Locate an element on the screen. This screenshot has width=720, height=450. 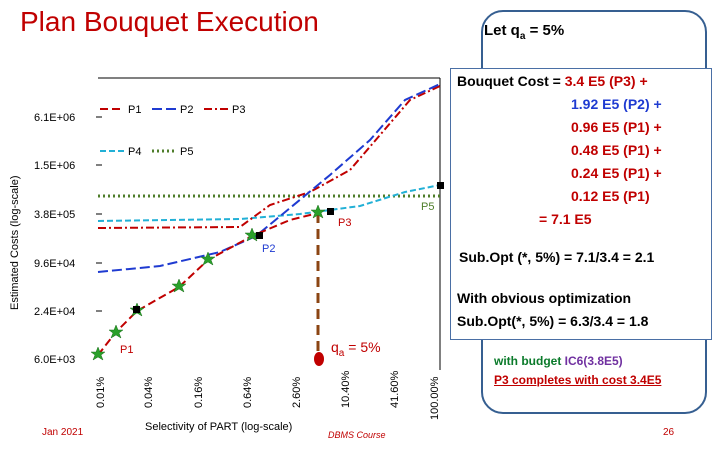
y-tick-label: 2.4E+04 is located at coordinates (54, 312).